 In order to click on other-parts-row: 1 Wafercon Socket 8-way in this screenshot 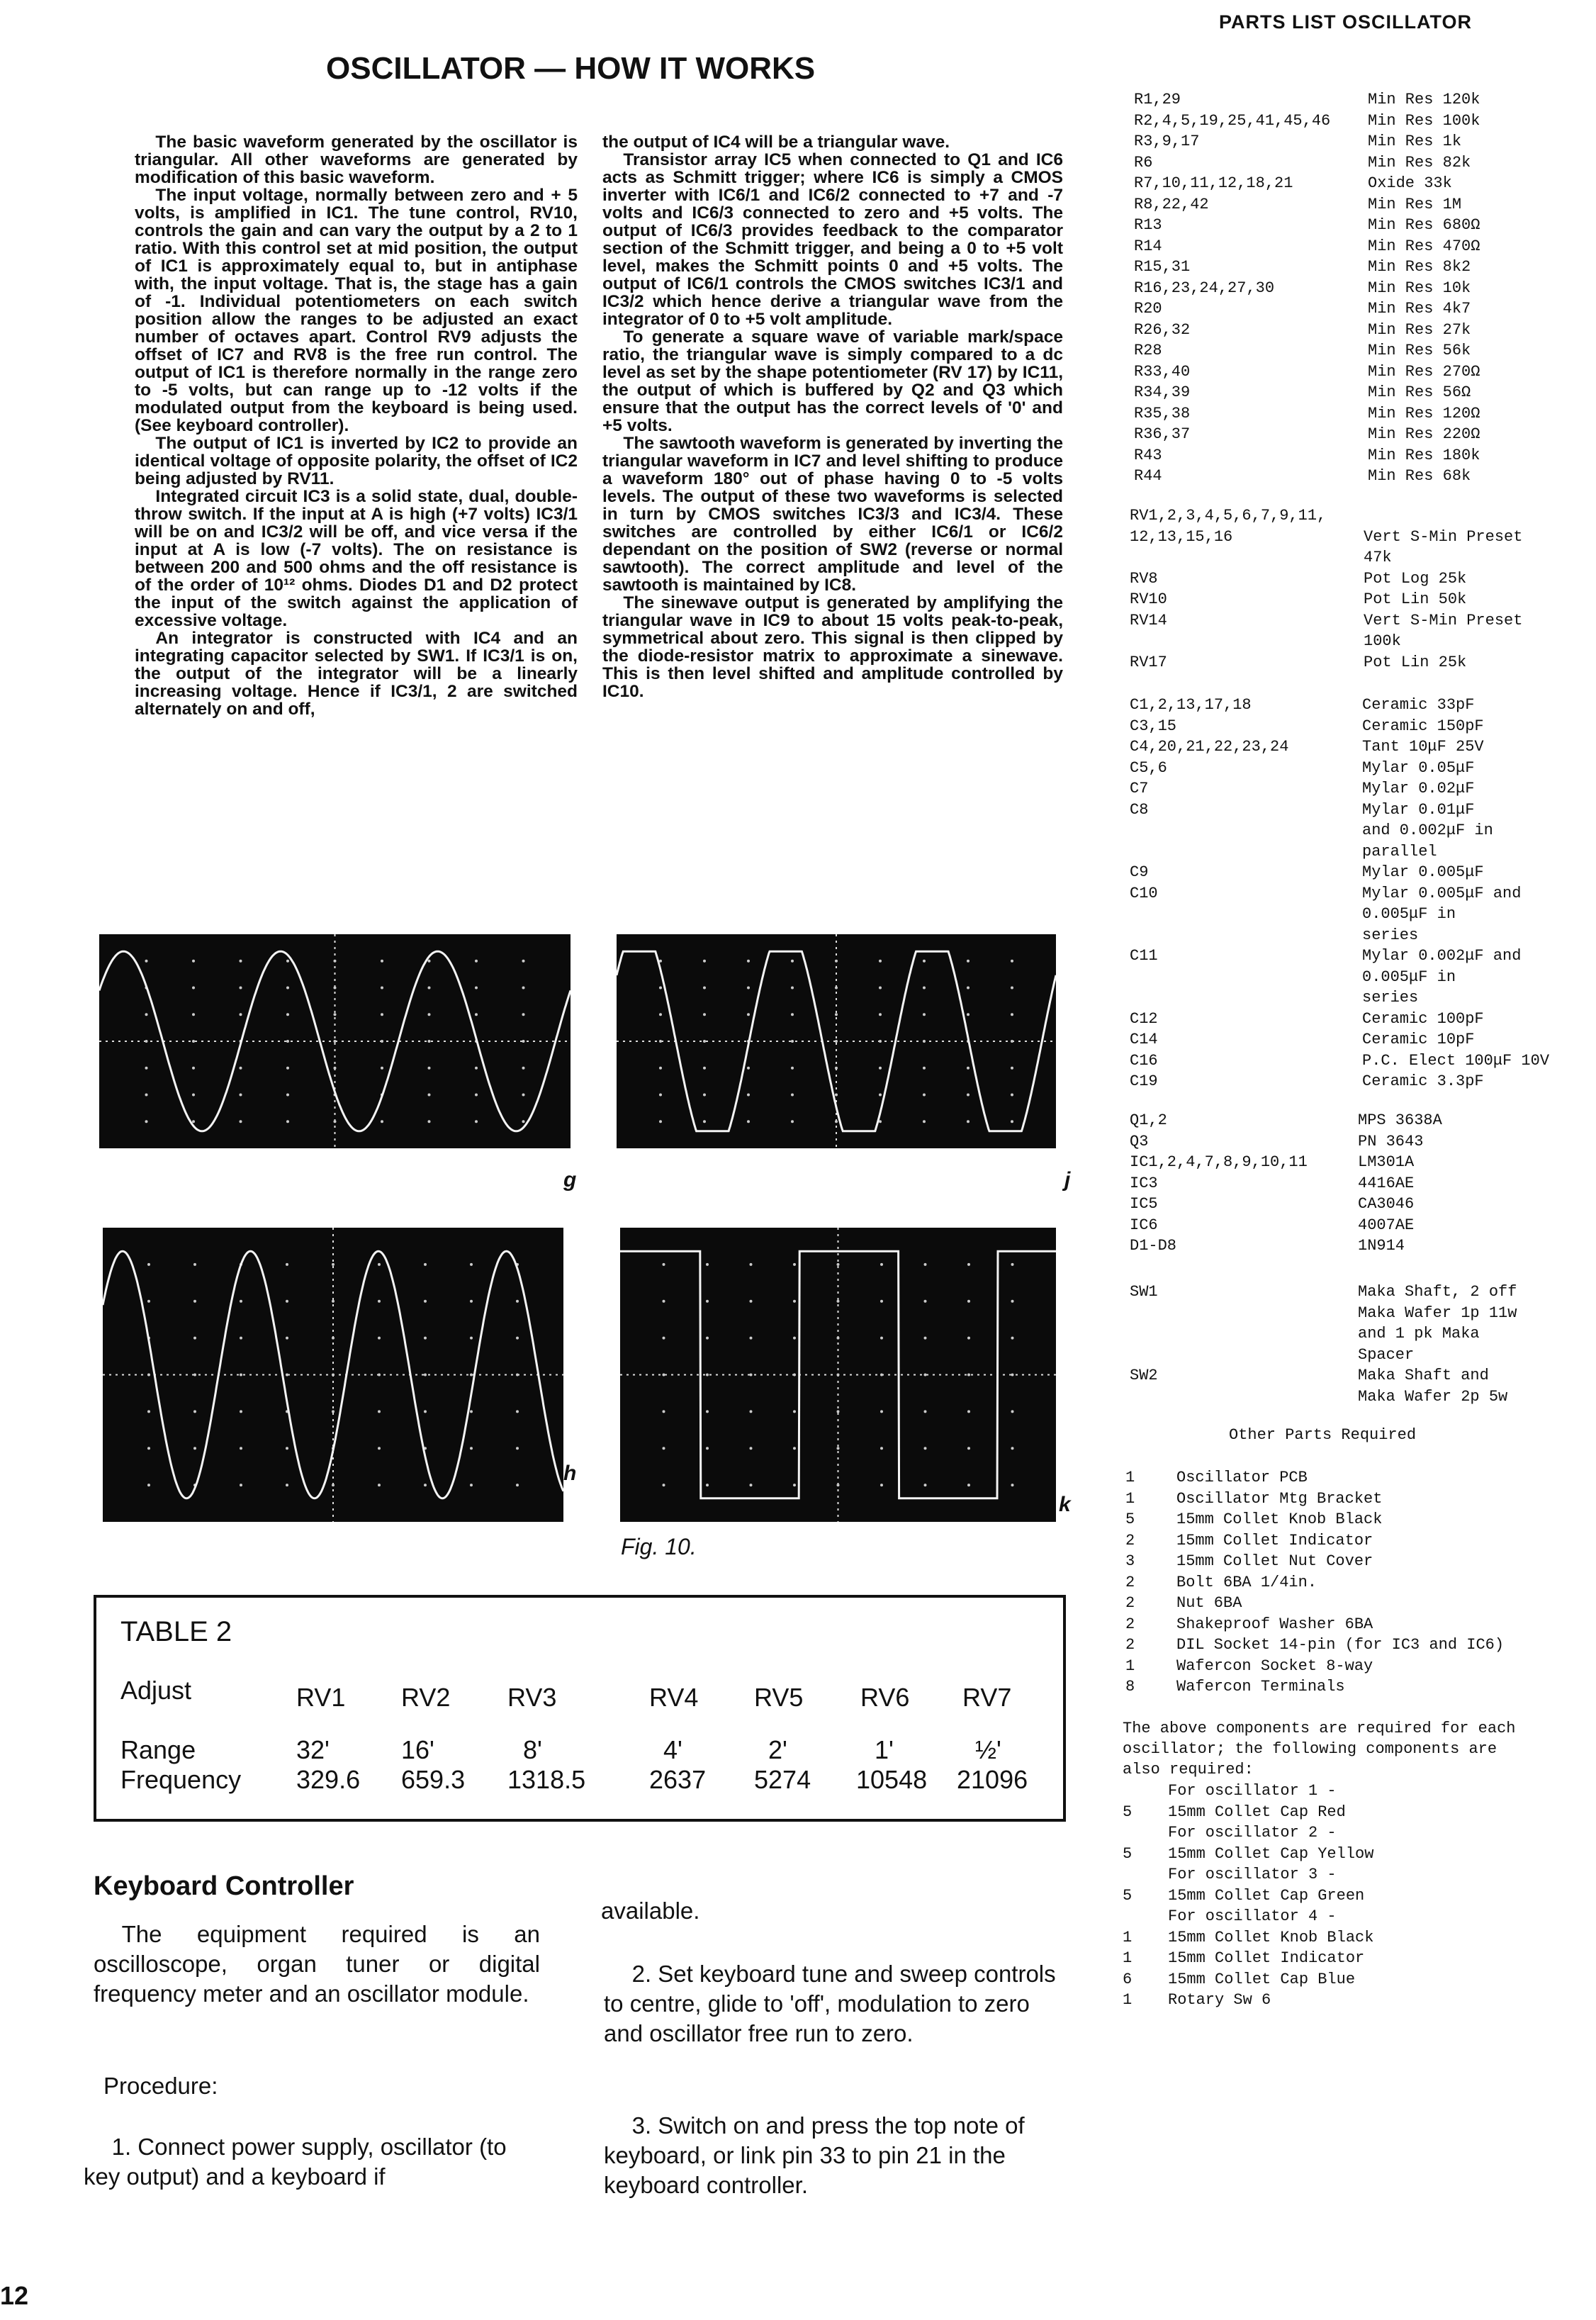, I will do `click(1352, 1666)`.